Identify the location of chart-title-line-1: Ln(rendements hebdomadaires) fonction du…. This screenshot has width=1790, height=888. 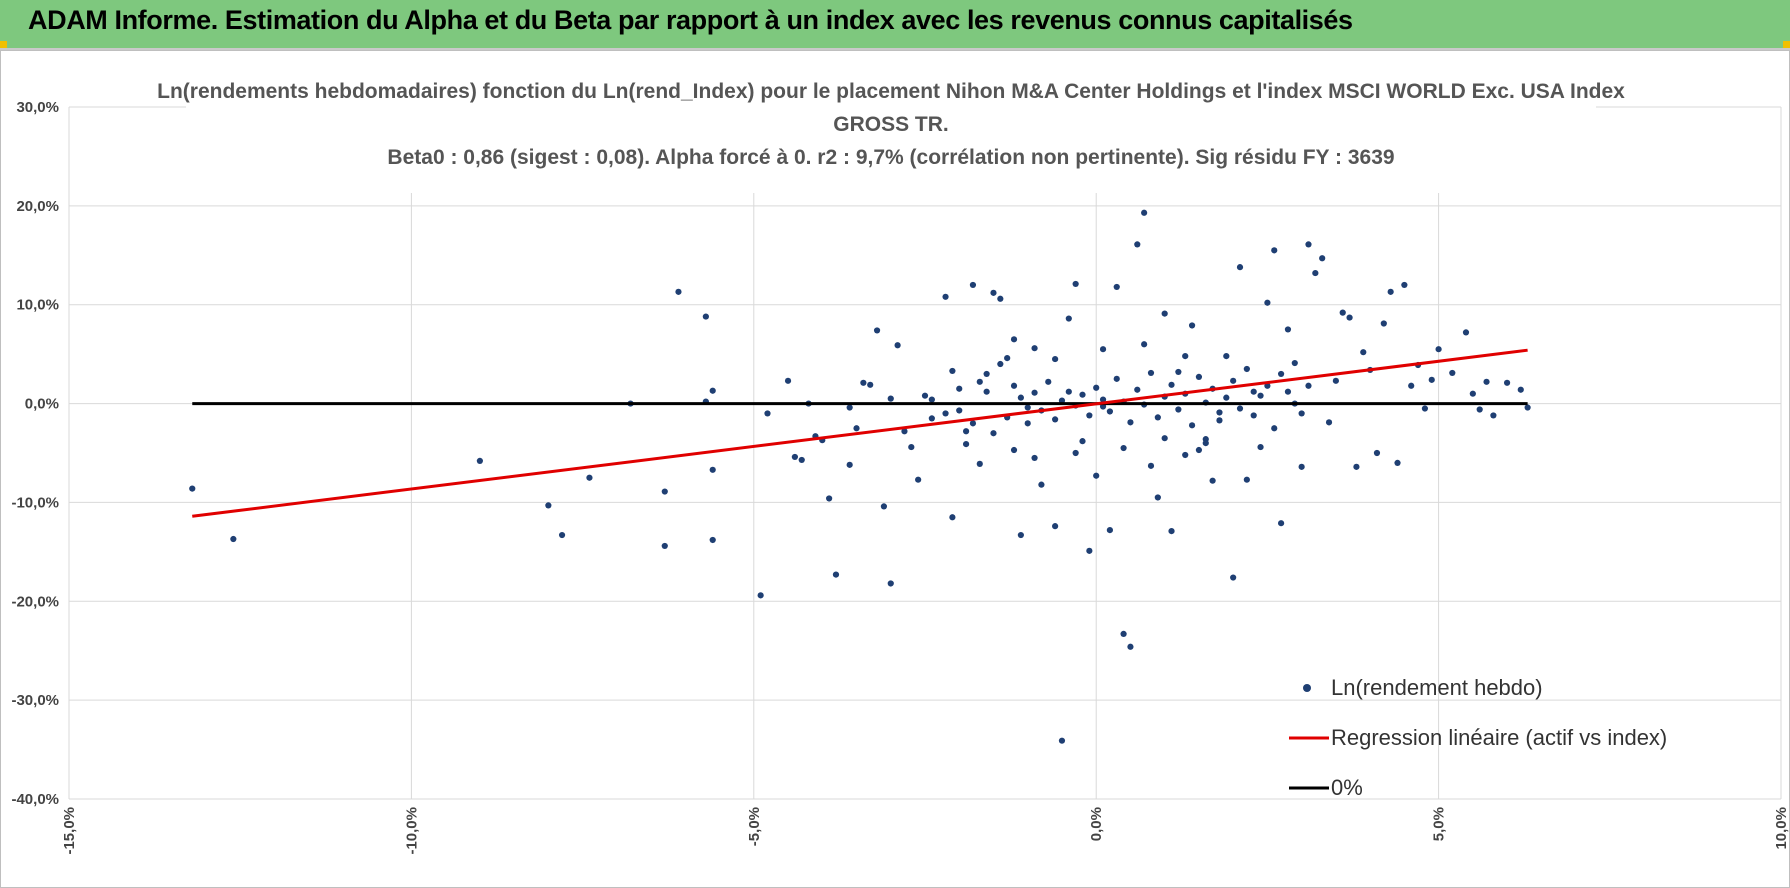
(891, 91).